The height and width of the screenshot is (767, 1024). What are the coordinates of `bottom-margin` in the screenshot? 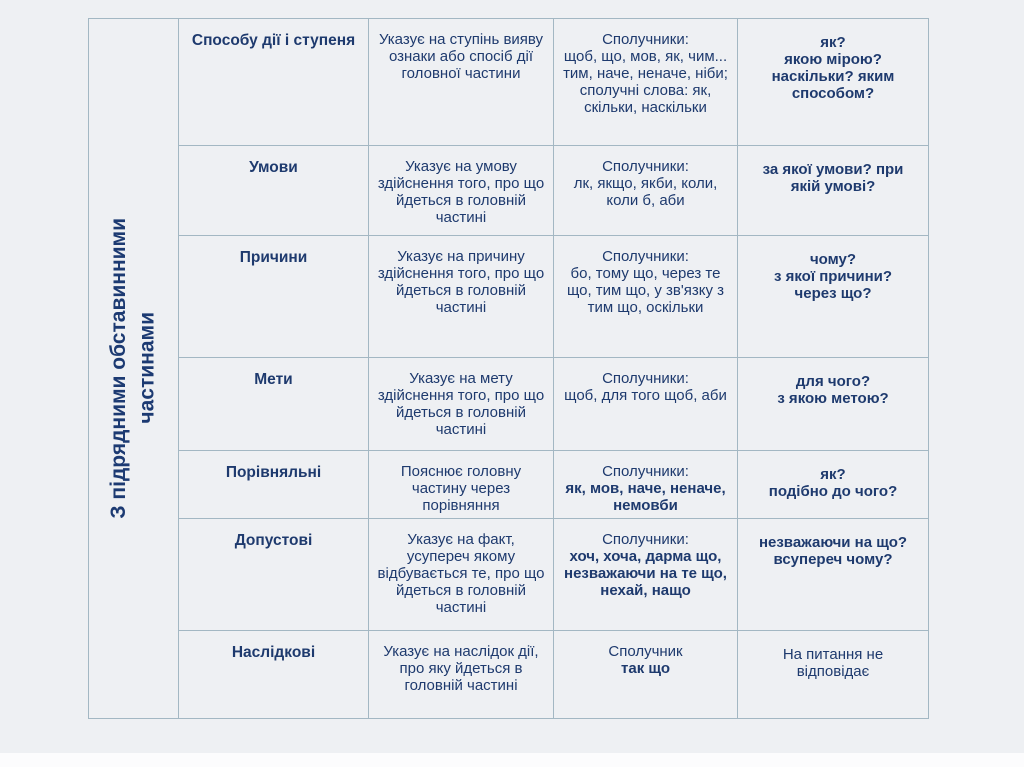 It's located at (512, 760).